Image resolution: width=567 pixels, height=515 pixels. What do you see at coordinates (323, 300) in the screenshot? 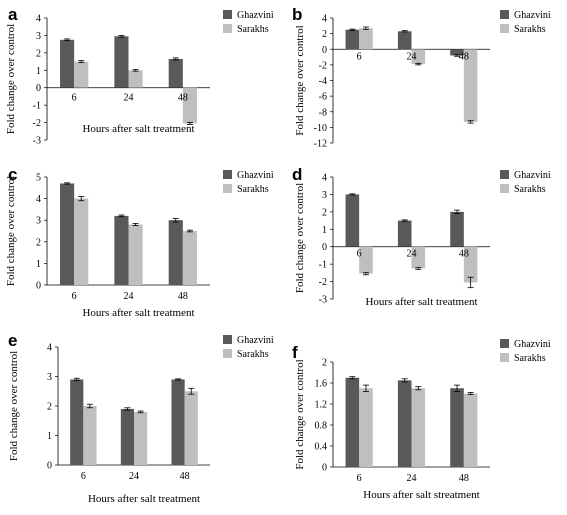
I see `y-tick-label: -3` at bounding box center [323, 300].